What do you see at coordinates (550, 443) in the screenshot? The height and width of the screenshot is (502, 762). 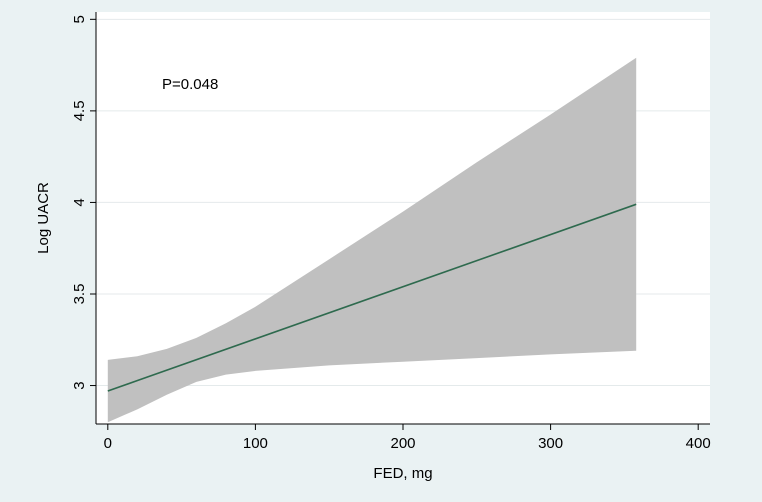 I see `x-tick-label: 300` at bounding box center [550, 443].